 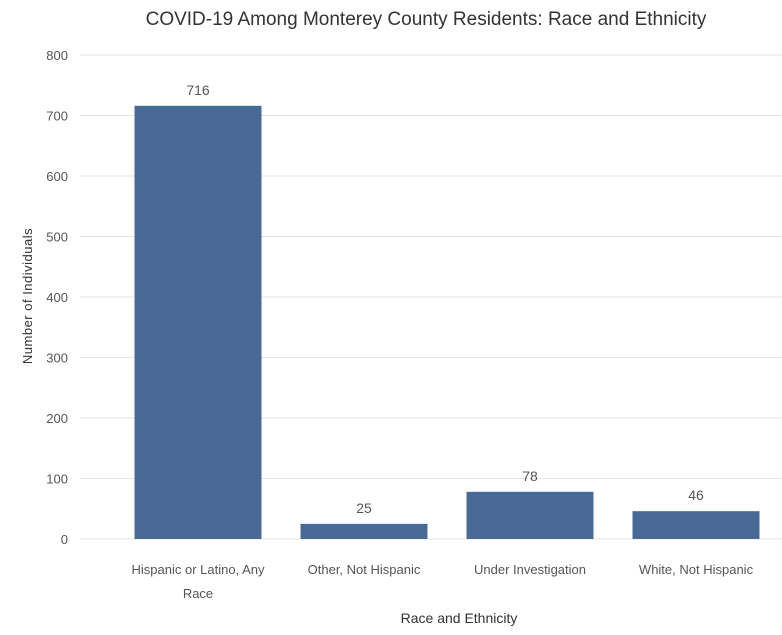 I want to click on y-axis-ticks: 0 100 200 300 400 500 600 700 800, so click(x=57, y=297).